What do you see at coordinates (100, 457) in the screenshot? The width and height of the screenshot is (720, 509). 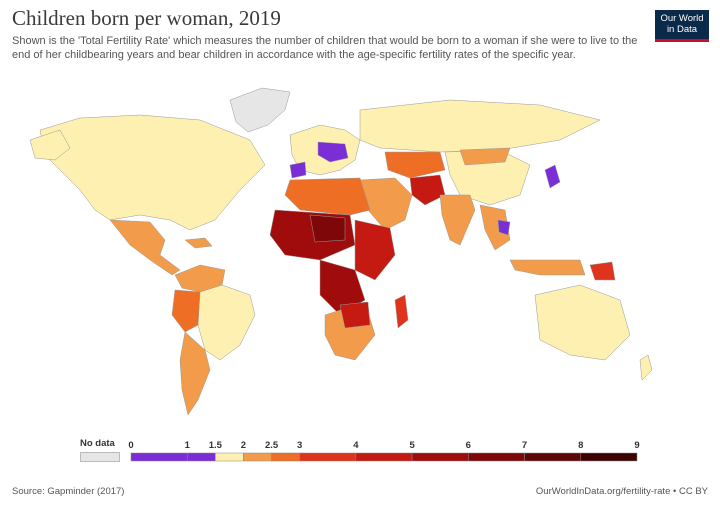 I see `no-data-swatch` at bounding box center [100, 457].